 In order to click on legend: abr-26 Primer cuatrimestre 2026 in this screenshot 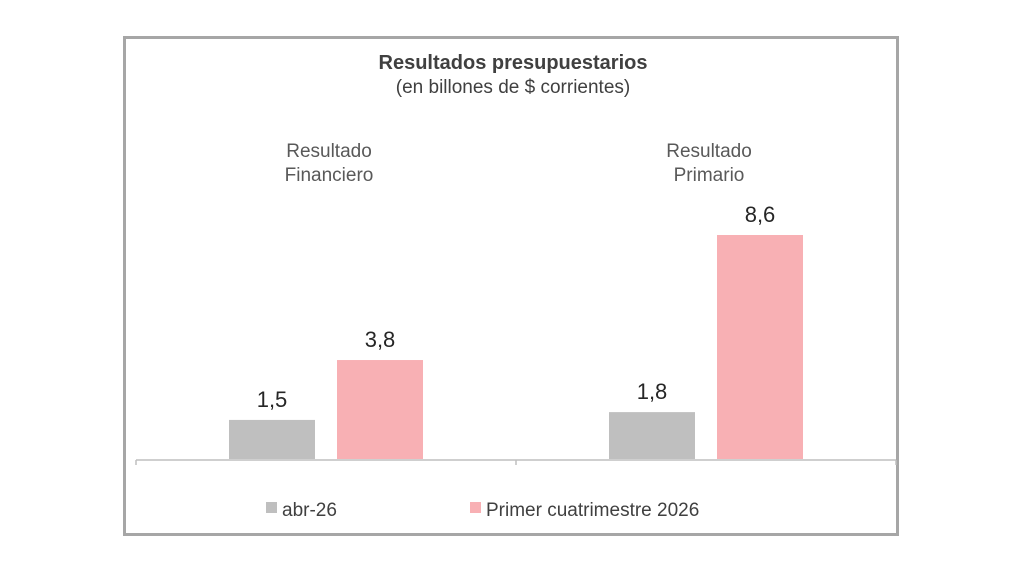, I will do `click(482, 510)`.